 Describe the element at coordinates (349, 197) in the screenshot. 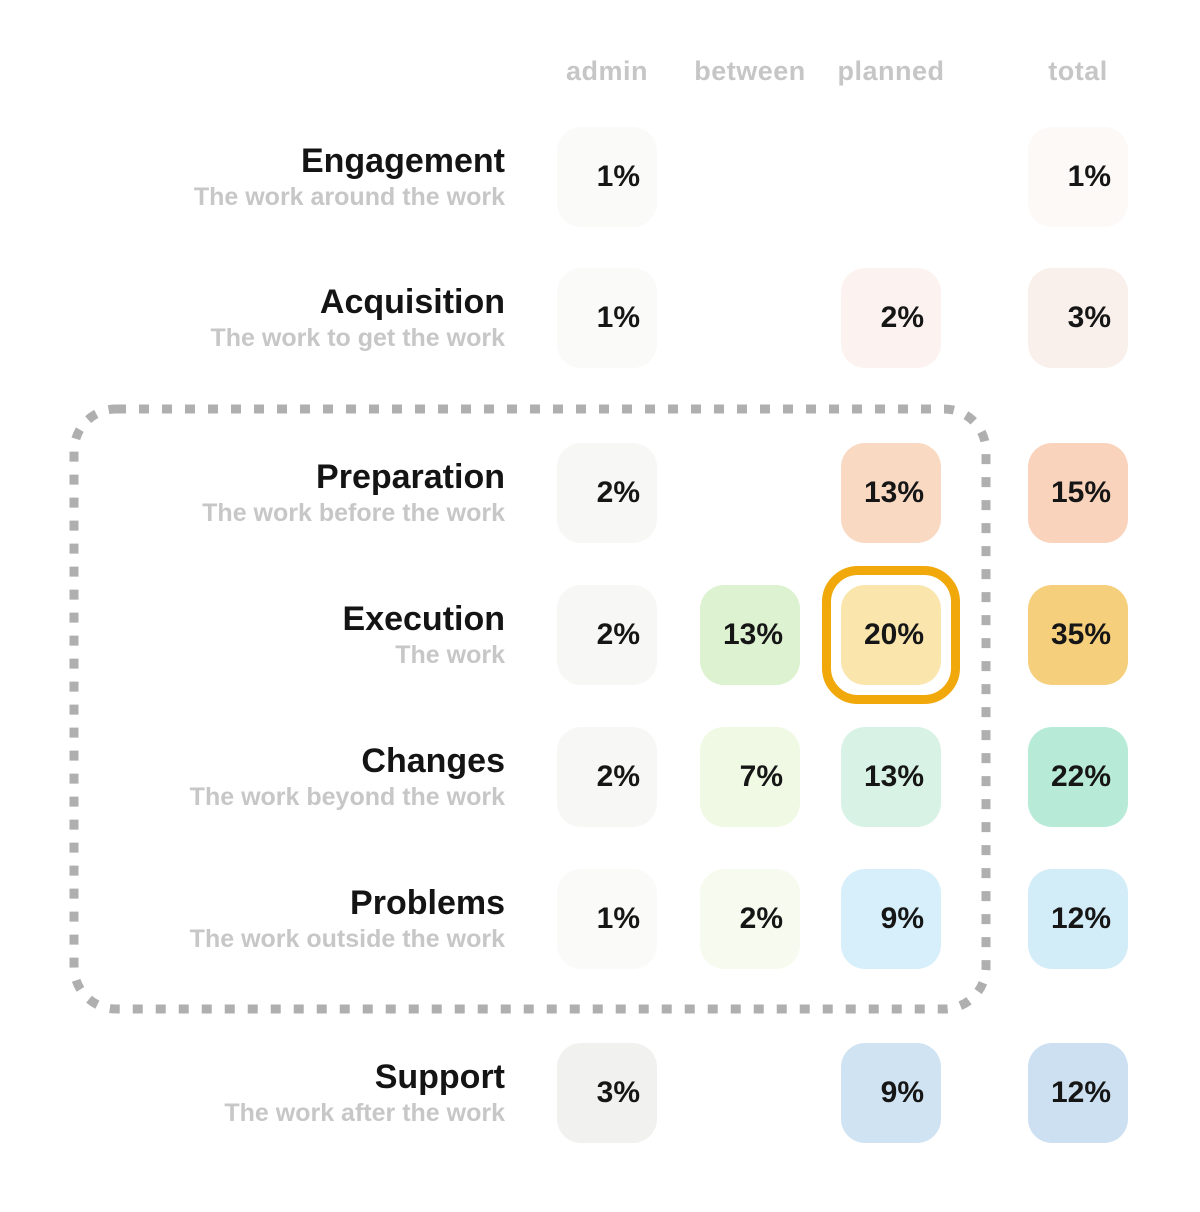

I see `row-subtitle: The work around the work` at that location.